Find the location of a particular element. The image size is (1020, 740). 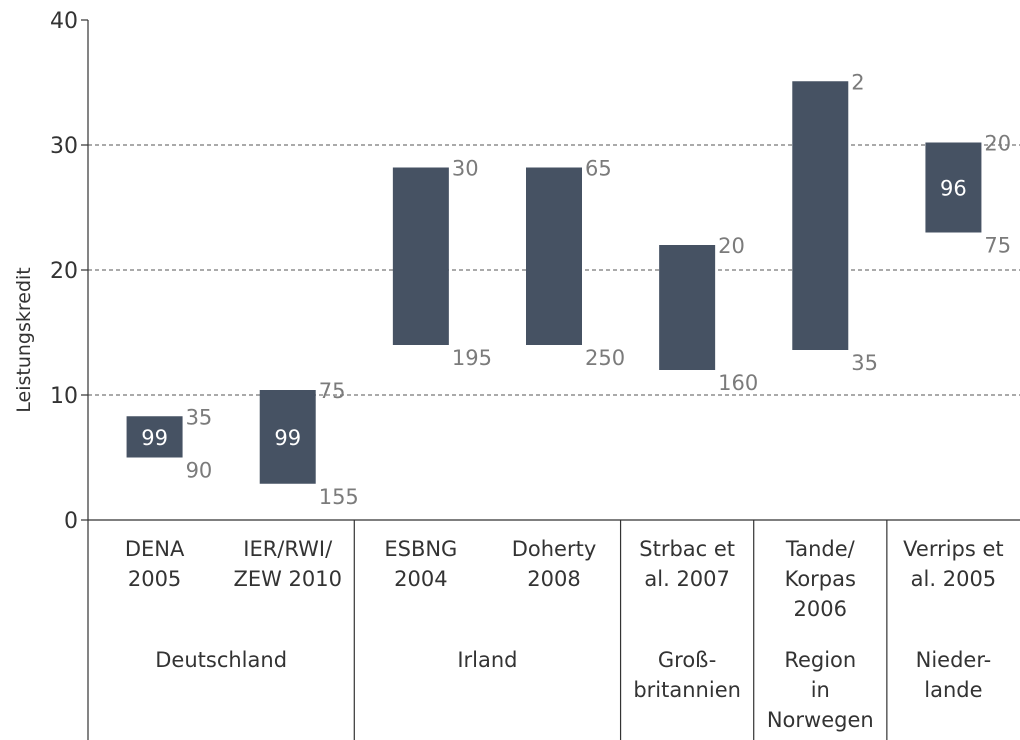

bottom-label: 195 is located at coordinates (472, 358).